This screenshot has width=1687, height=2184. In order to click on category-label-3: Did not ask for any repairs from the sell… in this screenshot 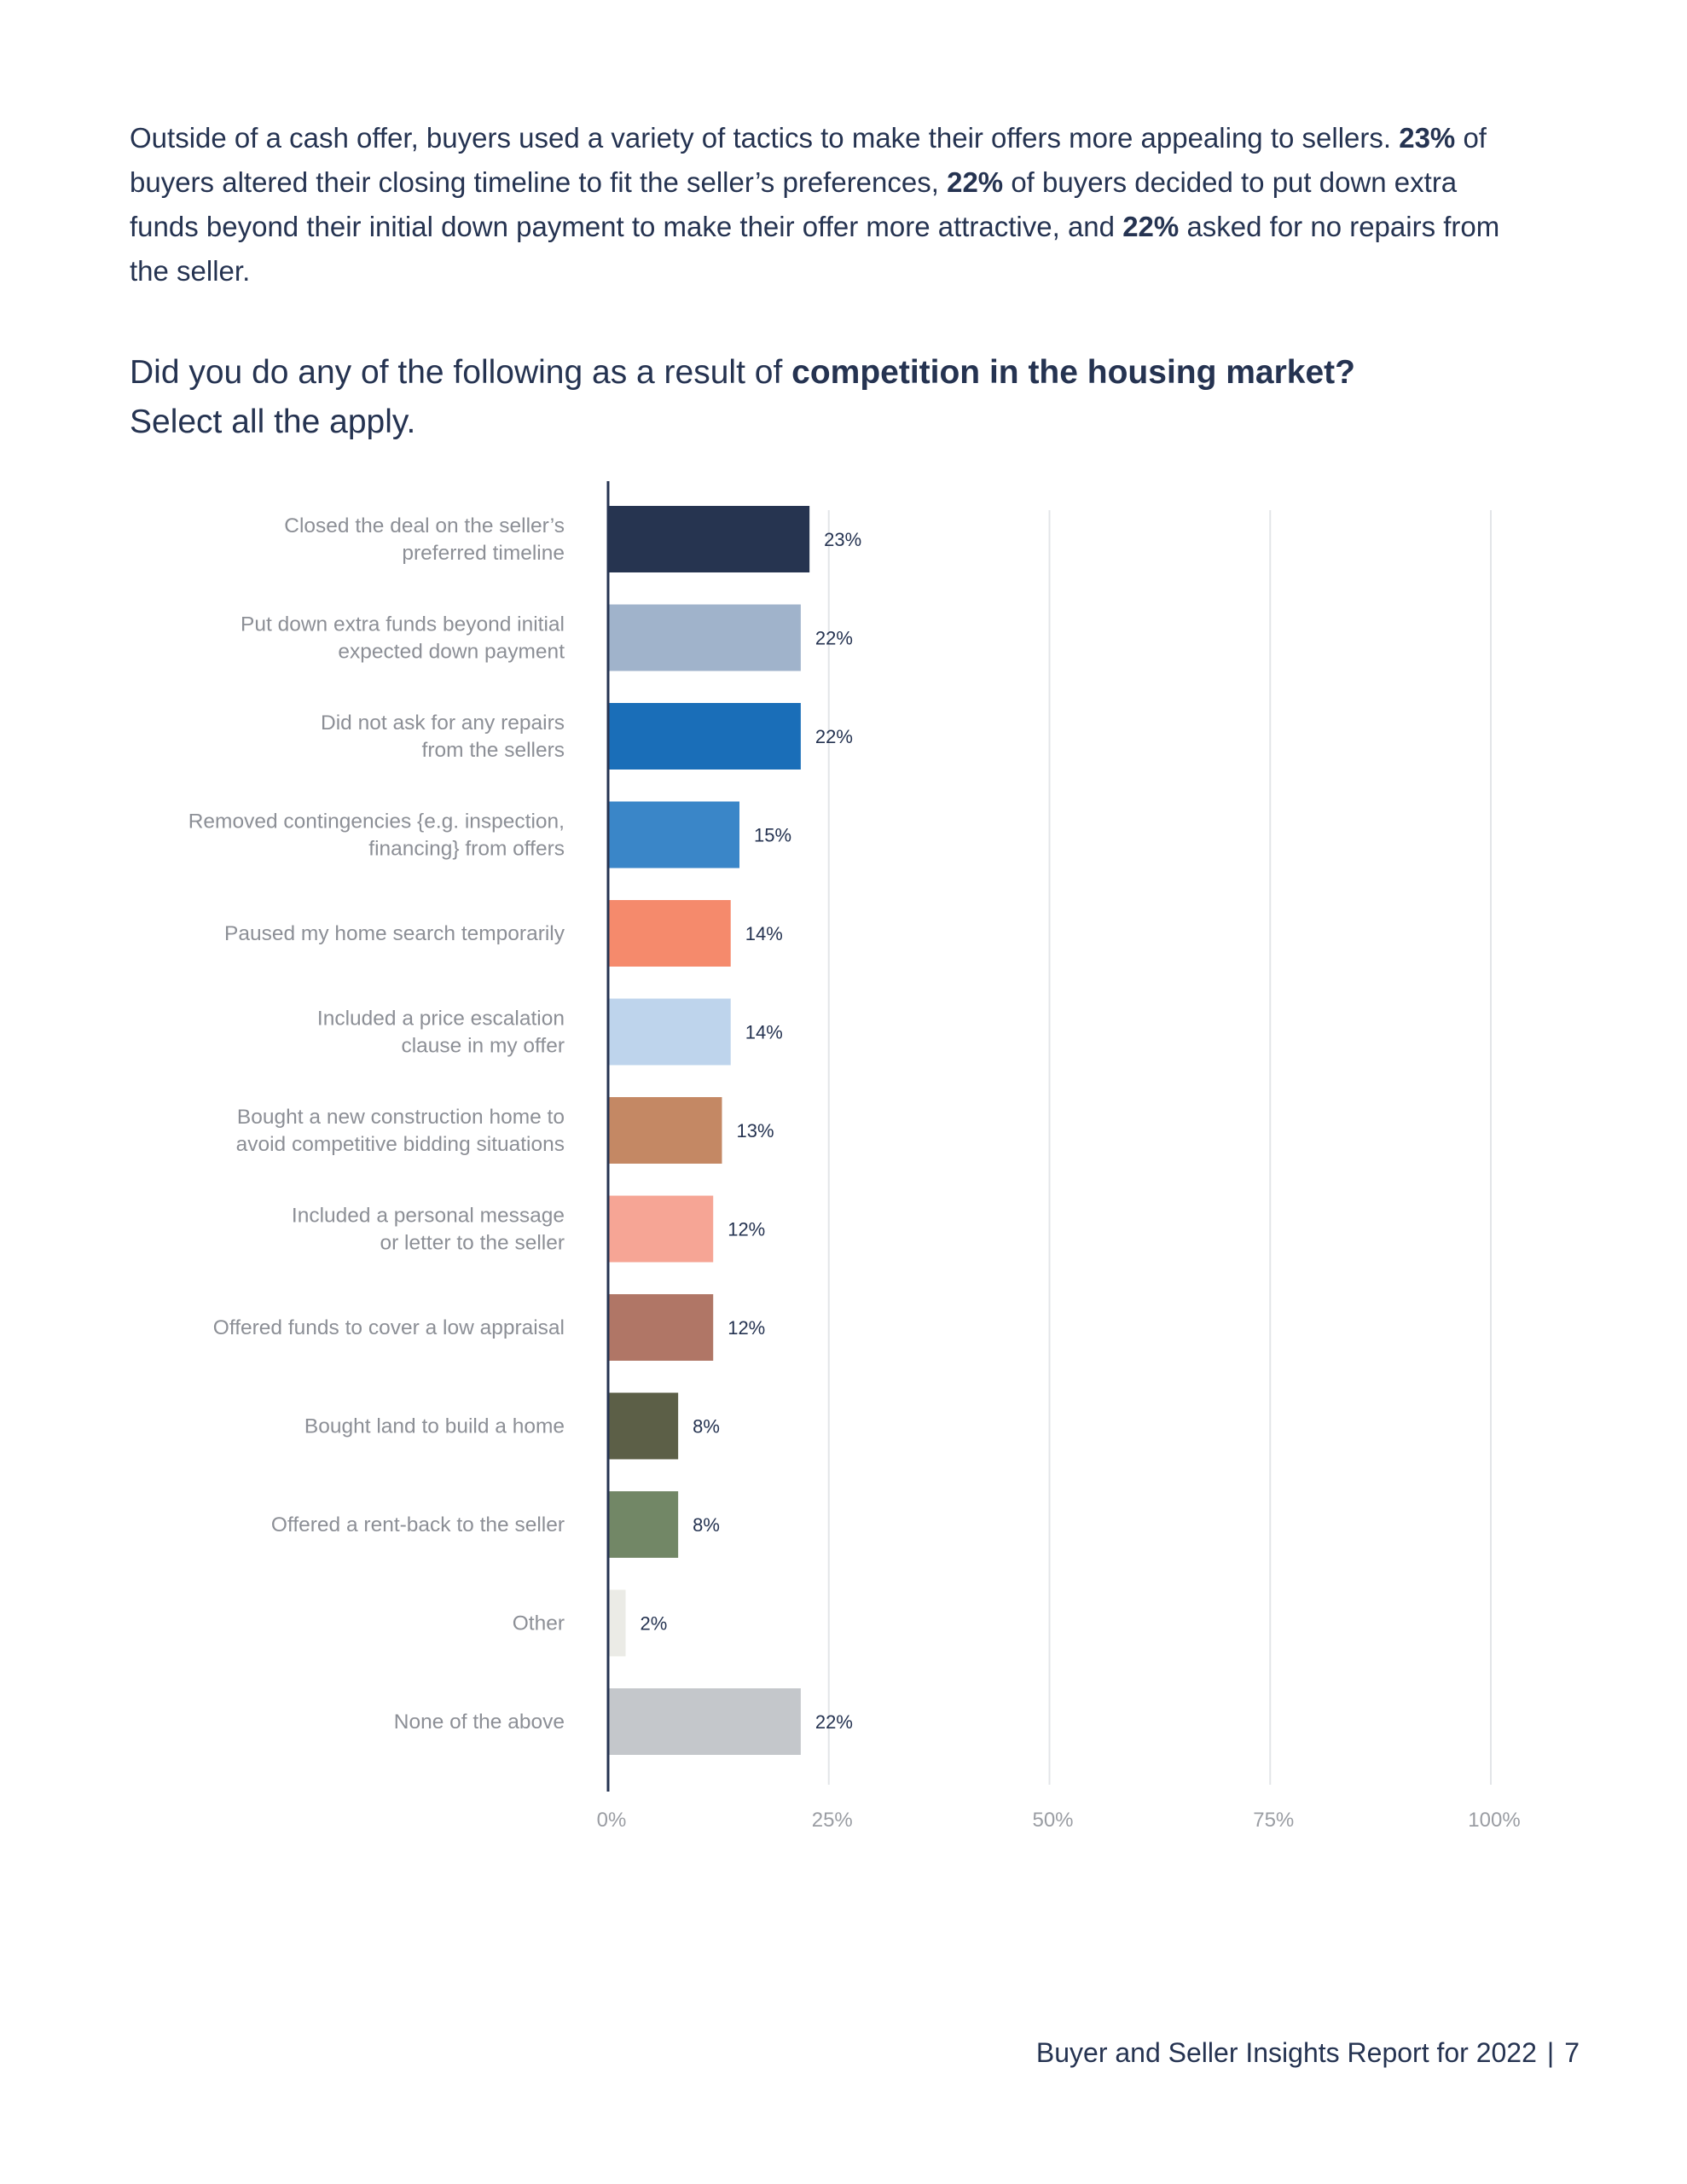, I will do `click(443, 737)`.